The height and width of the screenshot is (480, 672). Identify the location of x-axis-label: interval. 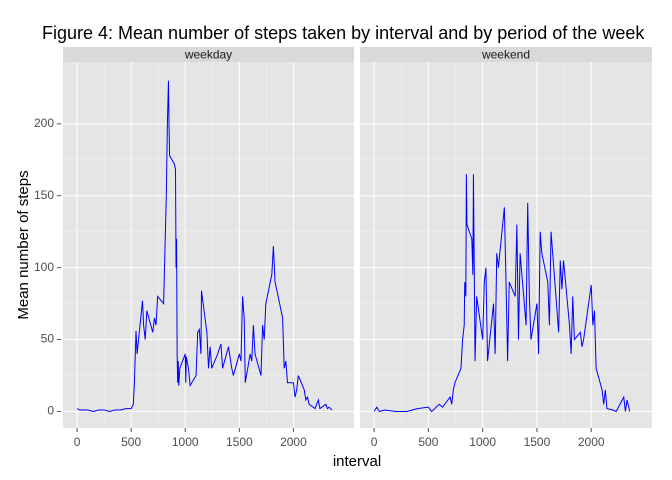
(357, 461).